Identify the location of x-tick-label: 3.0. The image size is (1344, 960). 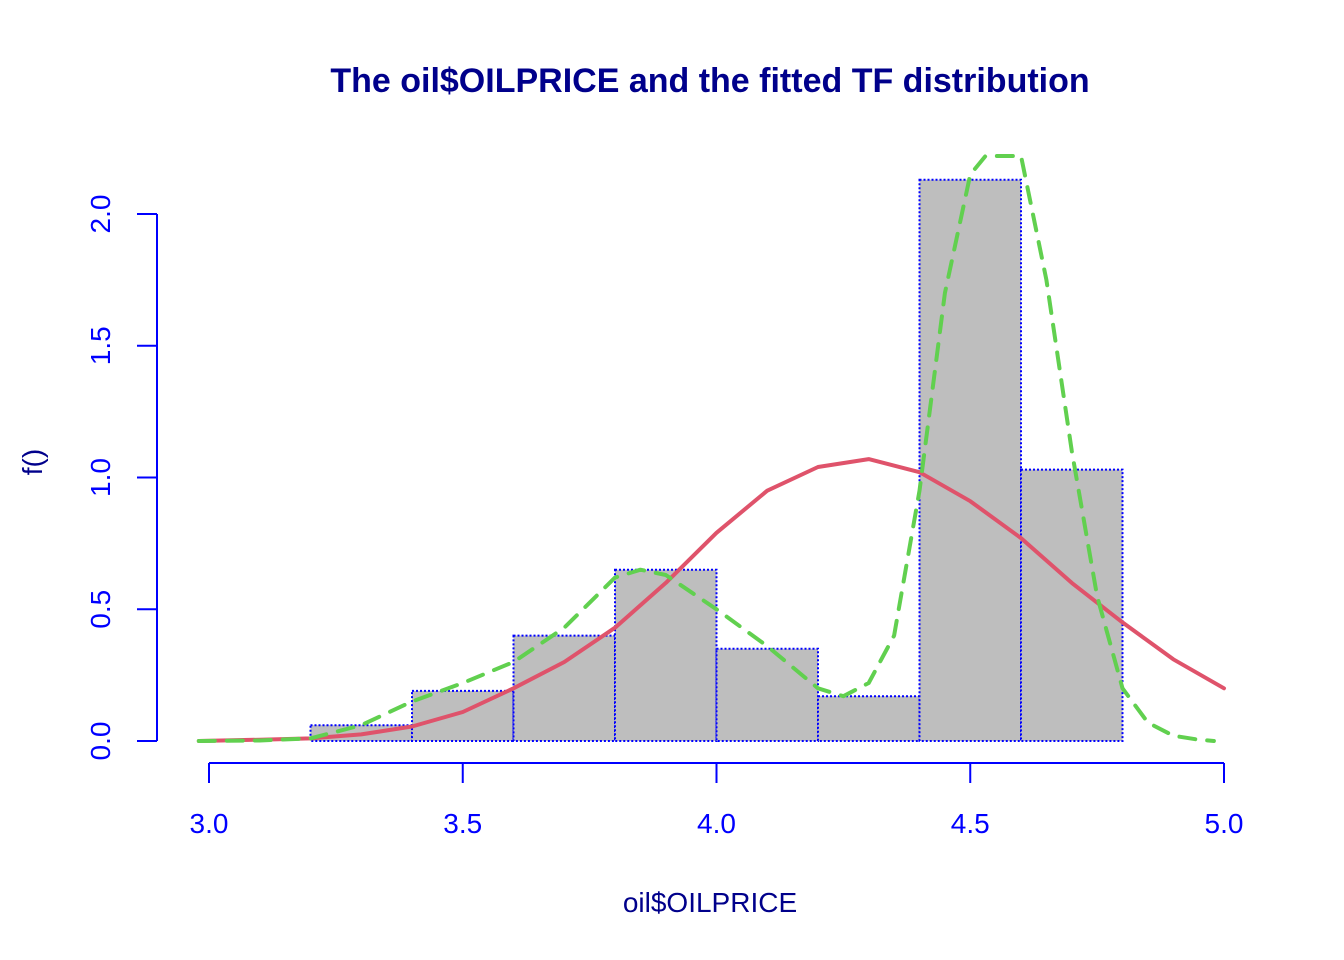
(209, 823).